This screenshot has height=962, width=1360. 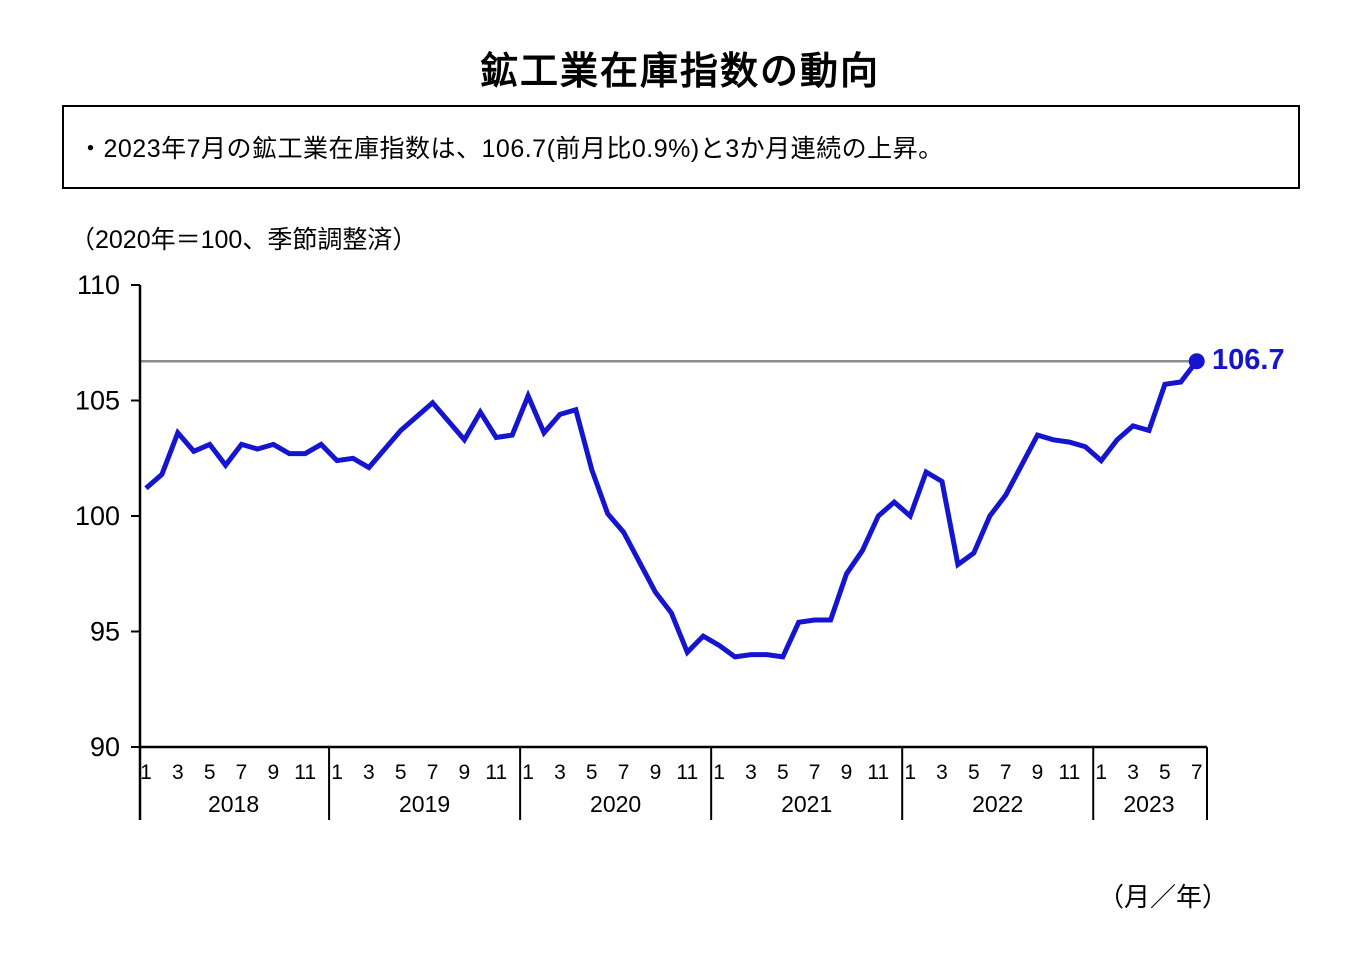 What do you see at coordinates (105, 632) in the screenshot?
I see `y-tick-label: 95` at bounding box center [105, 632].